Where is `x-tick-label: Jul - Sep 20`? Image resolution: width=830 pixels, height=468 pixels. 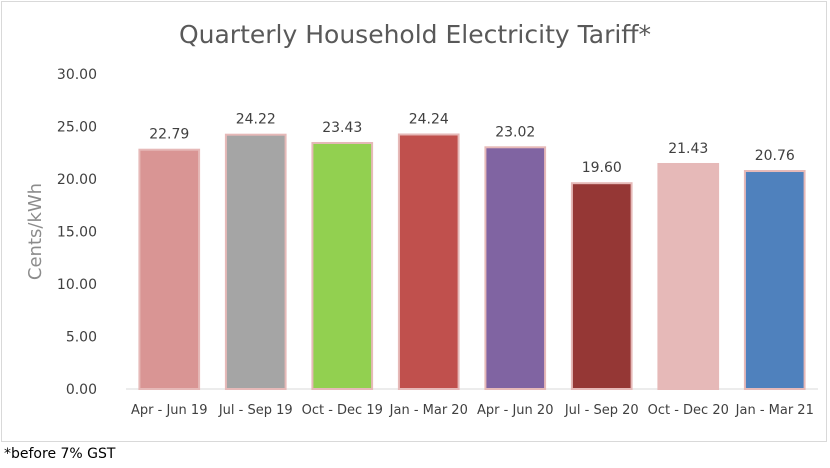 x-tick-label: Jul - Sep 20 is located at coordinates (601, 410).